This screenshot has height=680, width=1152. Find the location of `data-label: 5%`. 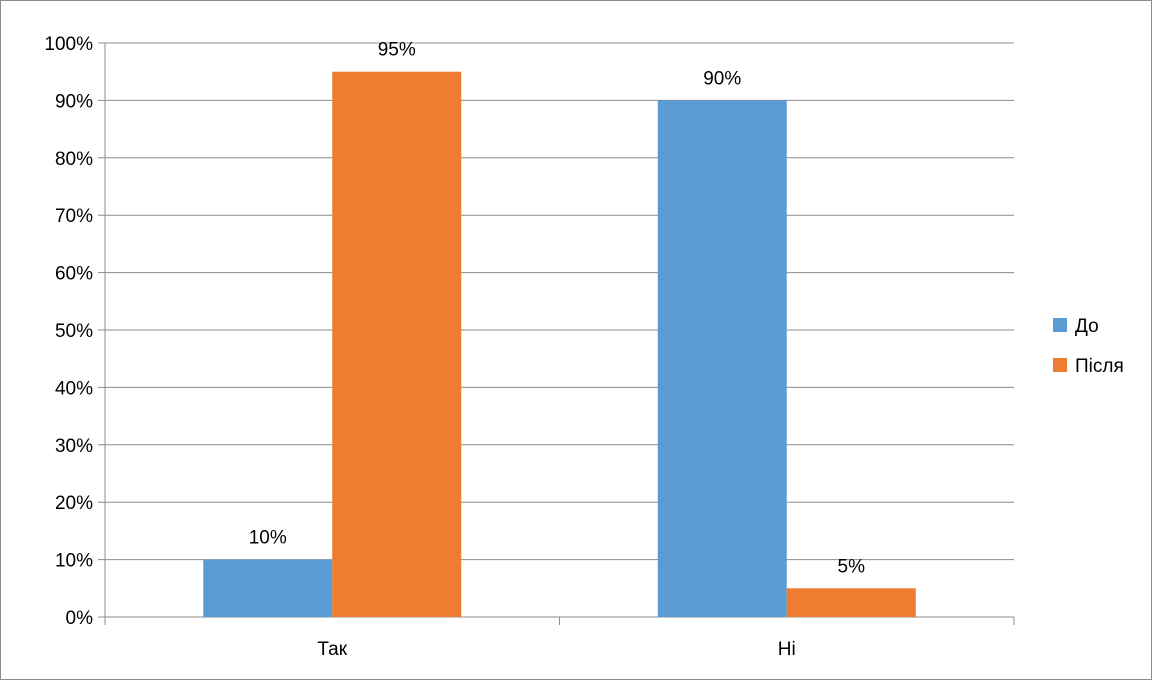

data-label: 5% is located at coordinates (852, 566).